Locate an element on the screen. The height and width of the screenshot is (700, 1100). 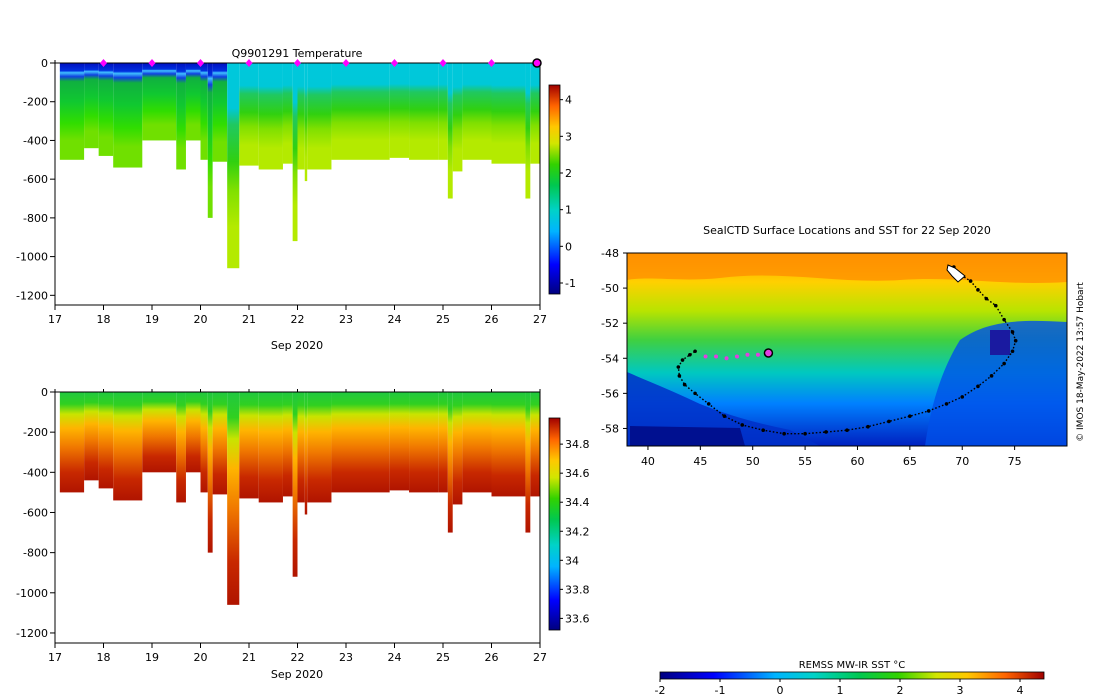
recent-track-point is located at coordinates (705, 356).